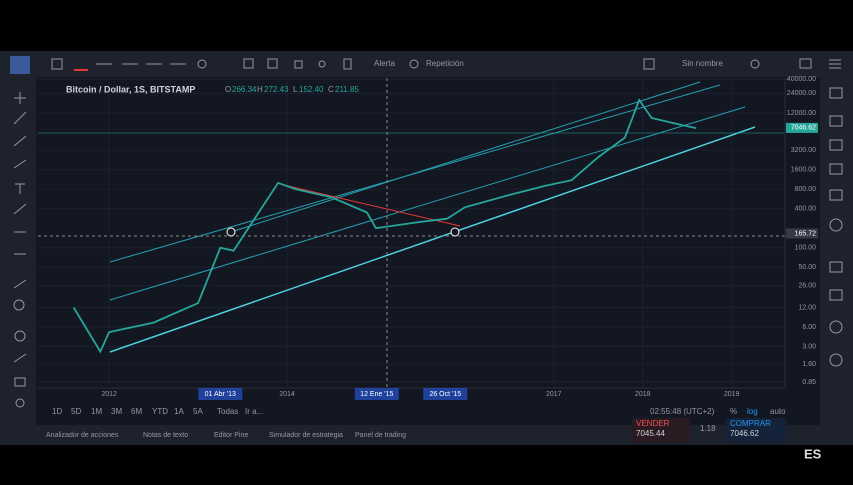 The image size is (853, 485). Describe the element at coordinates (809, 327) in the screenshot. I see `y-tick-label: 6.00` at that location.